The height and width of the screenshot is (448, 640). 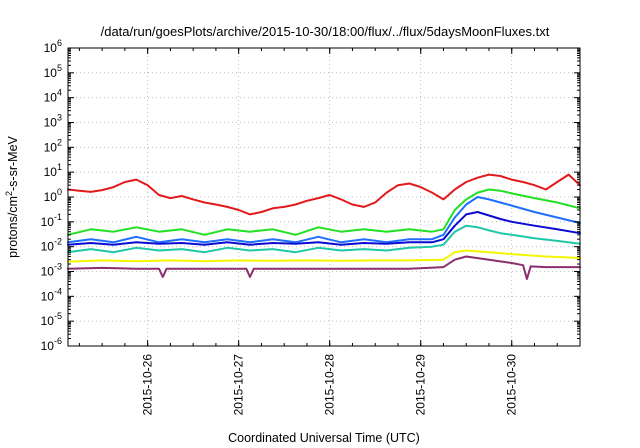 I want to click on x-tick-label: 2015-10-28, so click(x=330, y=385).